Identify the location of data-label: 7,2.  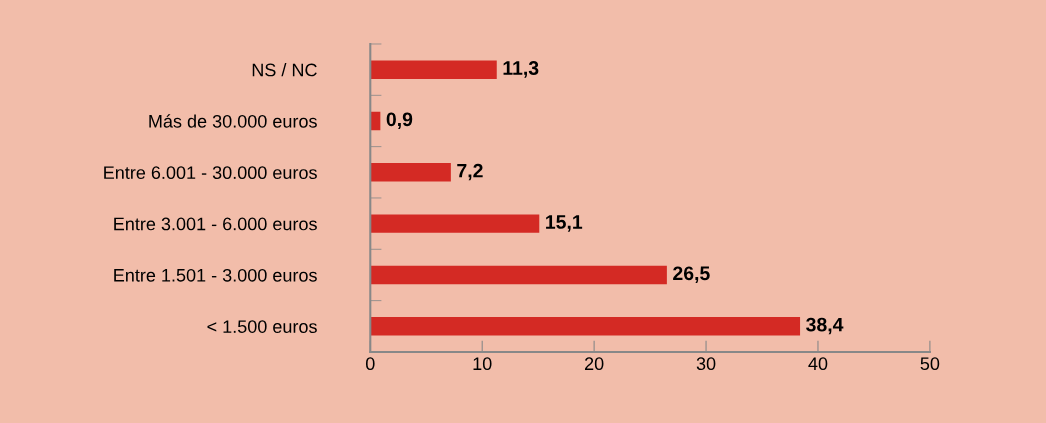
(470, 172).